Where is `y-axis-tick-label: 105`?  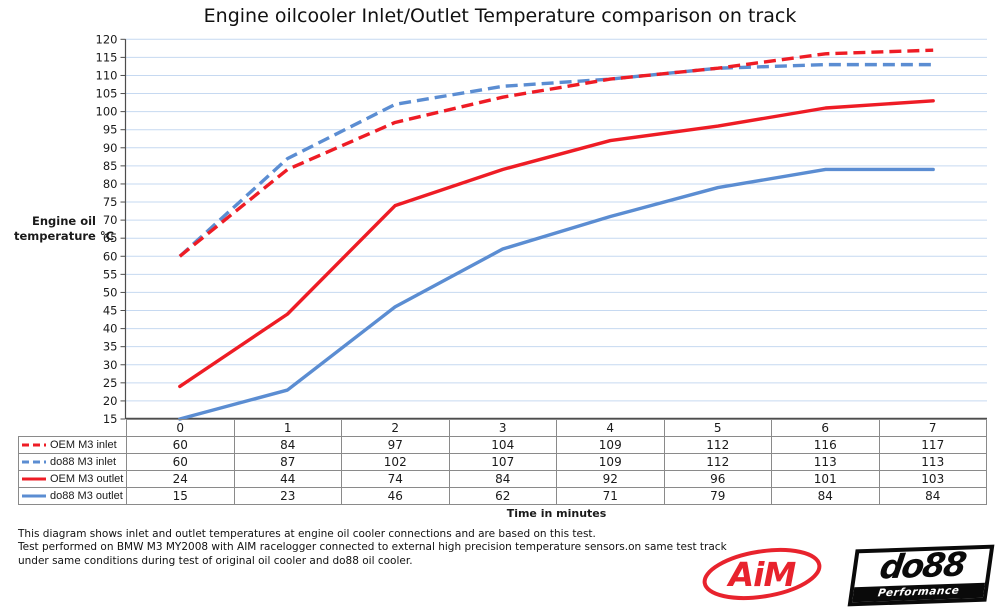
y-axis-tick-label: 105 is located at coordinates (107, 94).